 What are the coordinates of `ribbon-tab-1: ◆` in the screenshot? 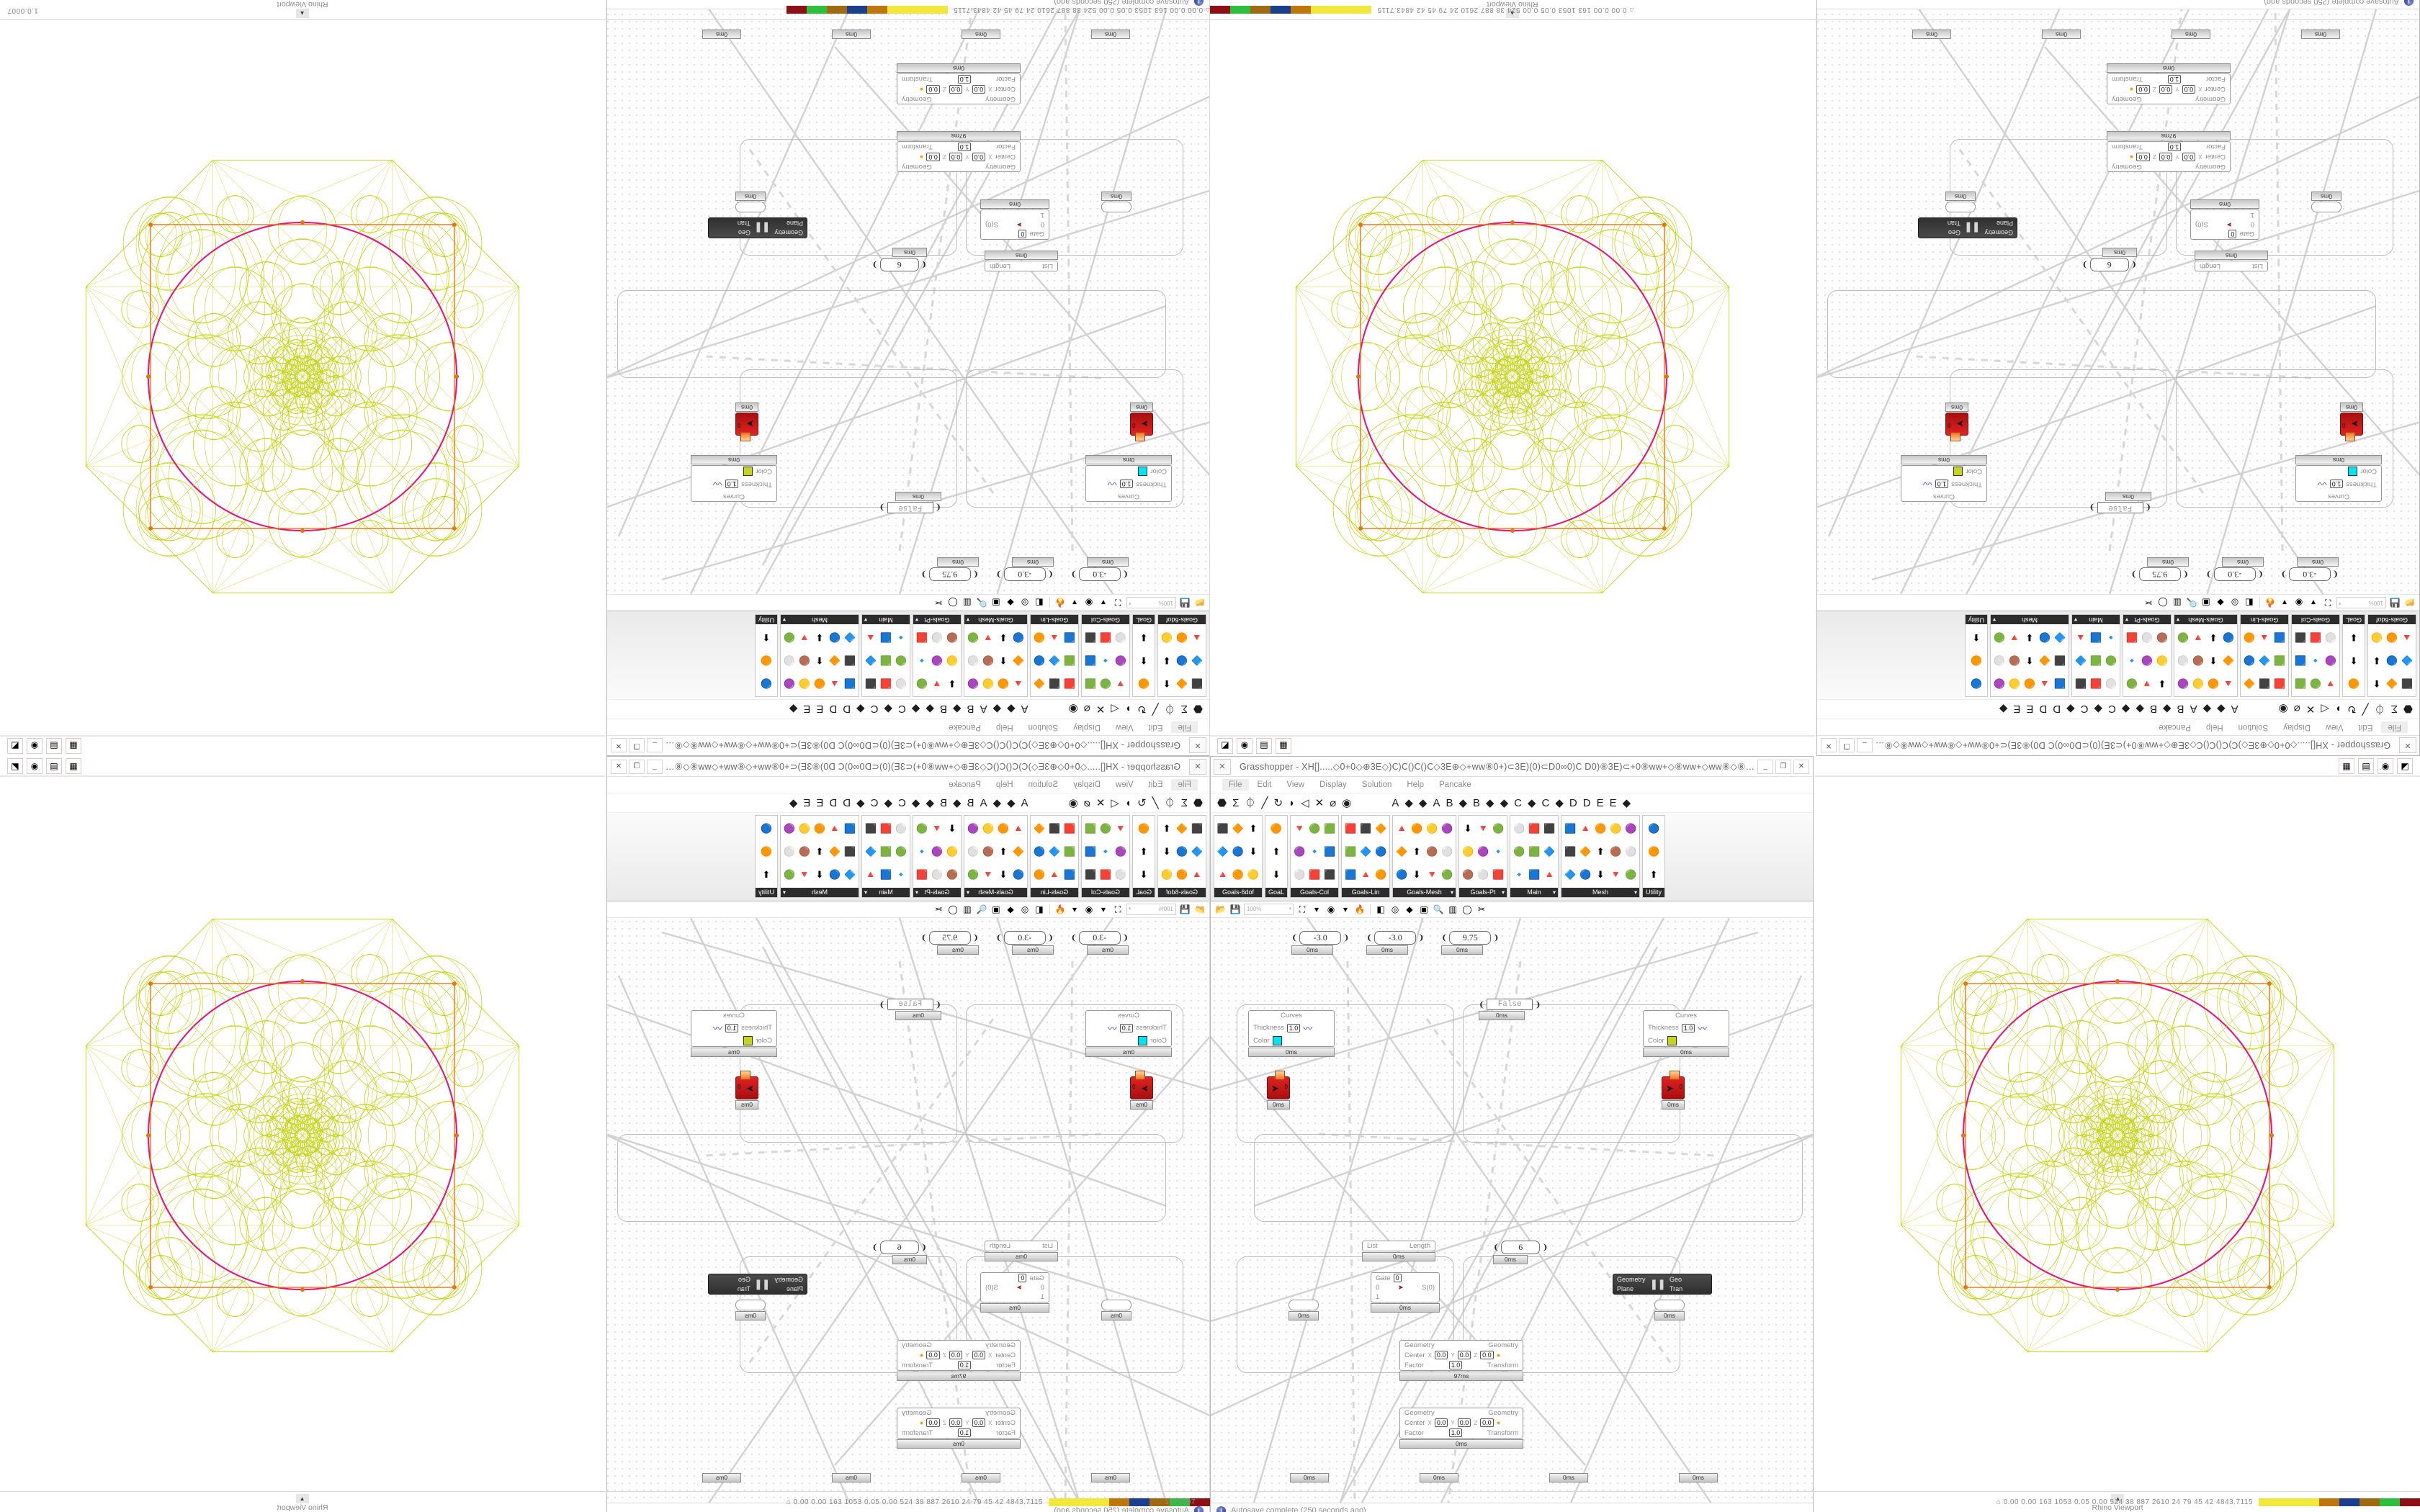 It's located at (1408, 802).